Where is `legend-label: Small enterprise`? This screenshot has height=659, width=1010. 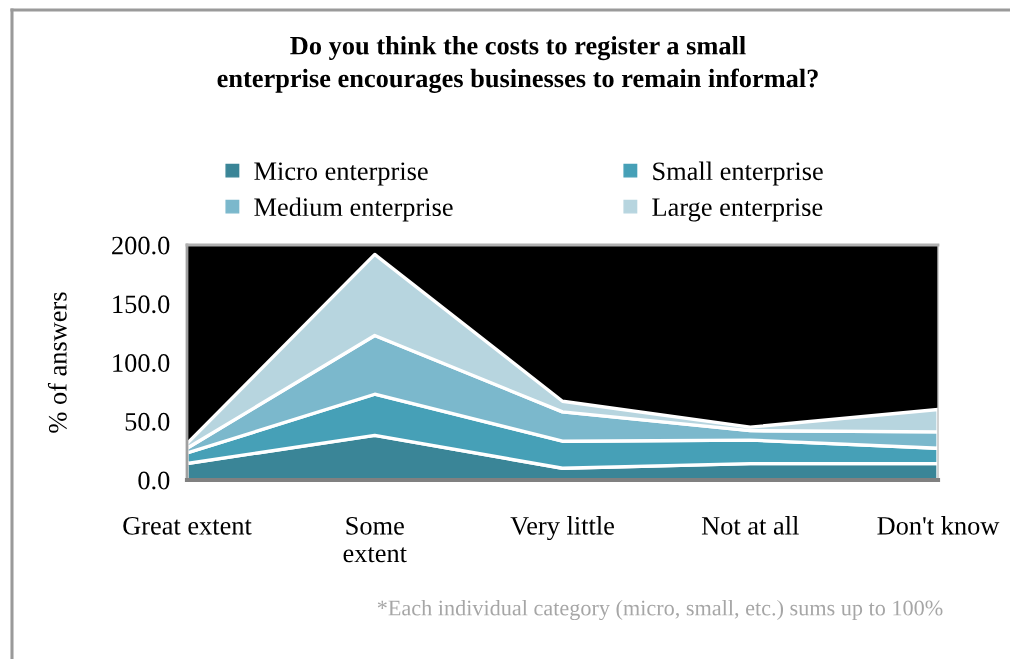
legend-label: Small enterprise is located at coordinates (738, 173).